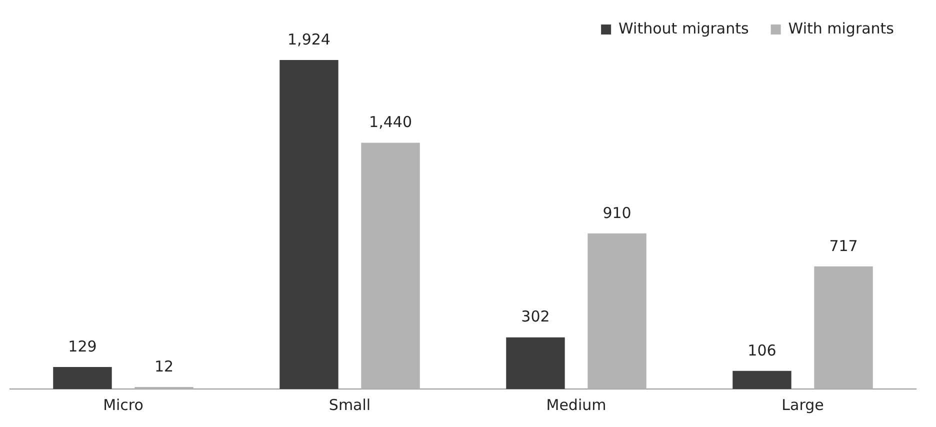 The width and height of the screenshot is (936, 427). I want to click on legend-label: With migrants, so click(841, 28).